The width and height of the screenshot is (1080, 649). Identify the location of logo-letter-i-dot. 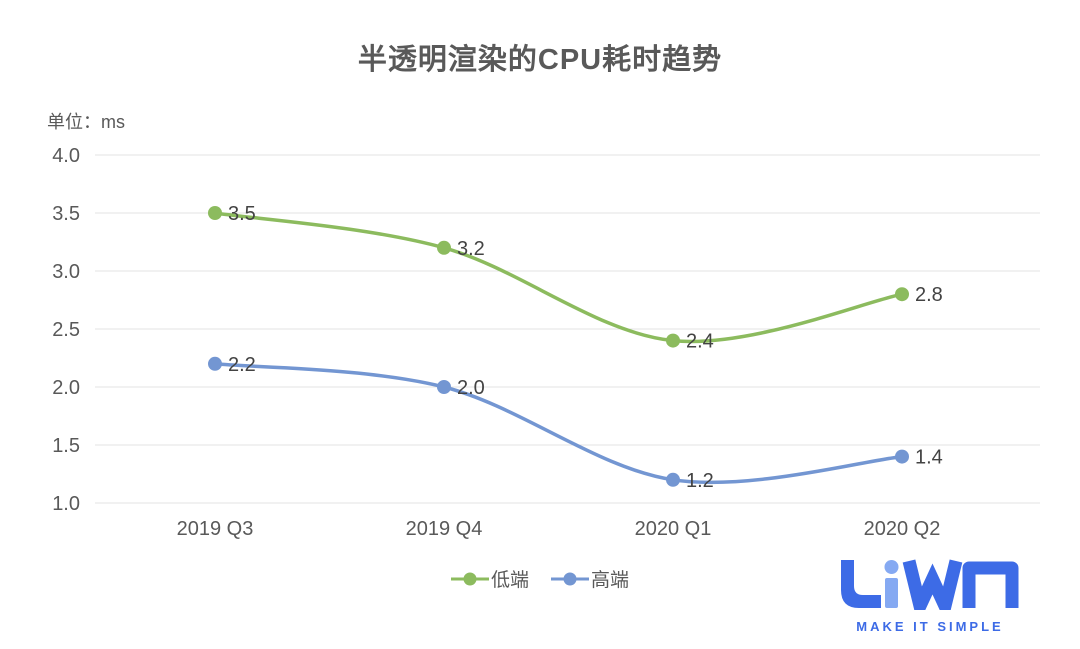
(891, 567).